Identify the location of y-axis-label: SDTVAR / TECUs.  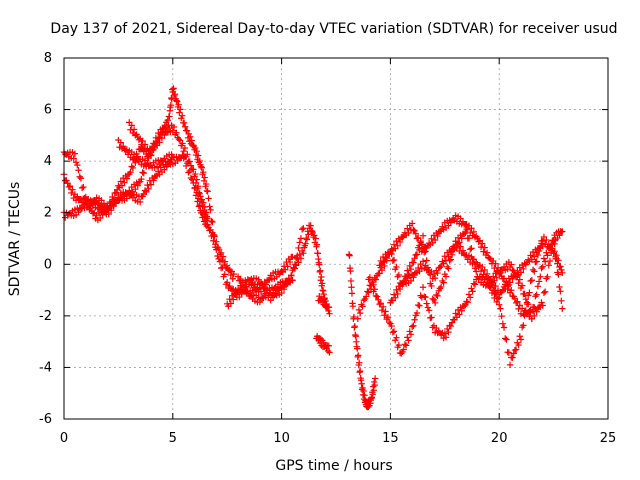
(15, 239).